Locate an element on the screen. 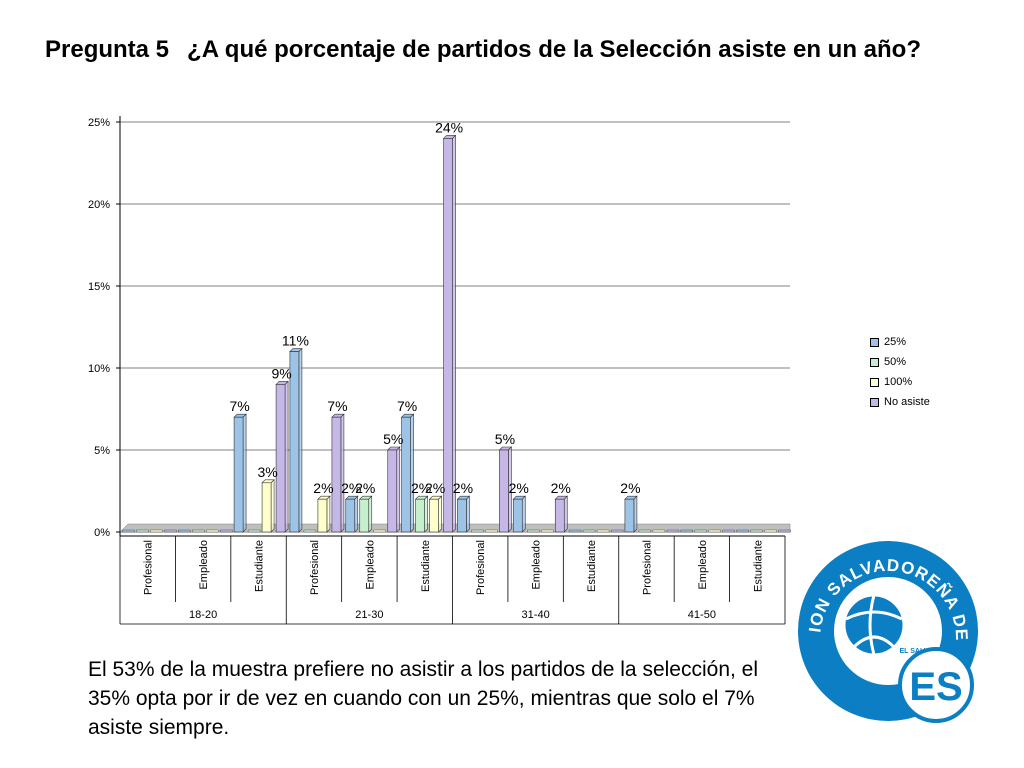 This screenshot has width=1024, height=768. y-tick-label: 25% is located at coordinates (99, 123).